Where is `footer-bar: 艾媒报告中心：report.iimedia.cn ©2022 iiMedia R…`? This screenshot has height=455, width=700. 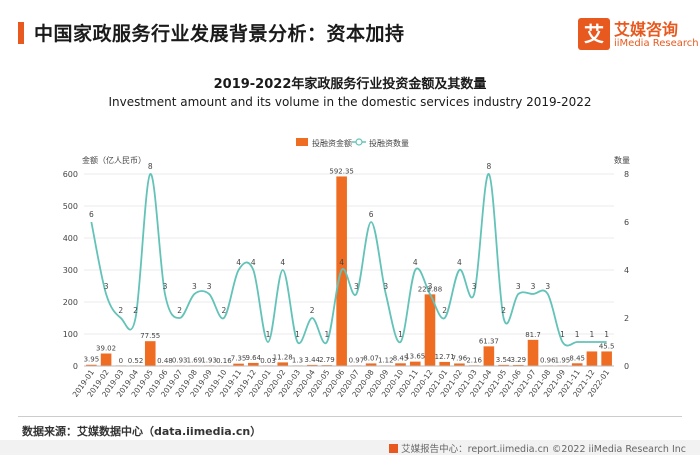
footer-bar: 艾媒报告中心：report.iimedia.cn ©2022 iiMedia R… is located at coordinates (350, 447).